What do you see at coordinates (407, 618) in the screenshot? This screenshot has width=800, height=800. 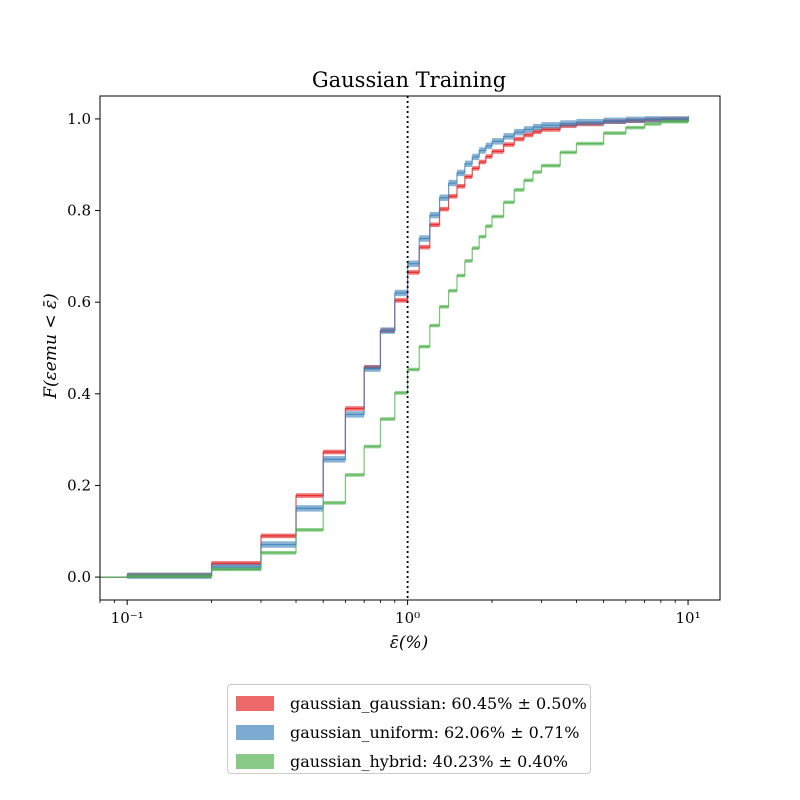 I see `x-tick-label: 10⁰` at bounding box center [407, 618].